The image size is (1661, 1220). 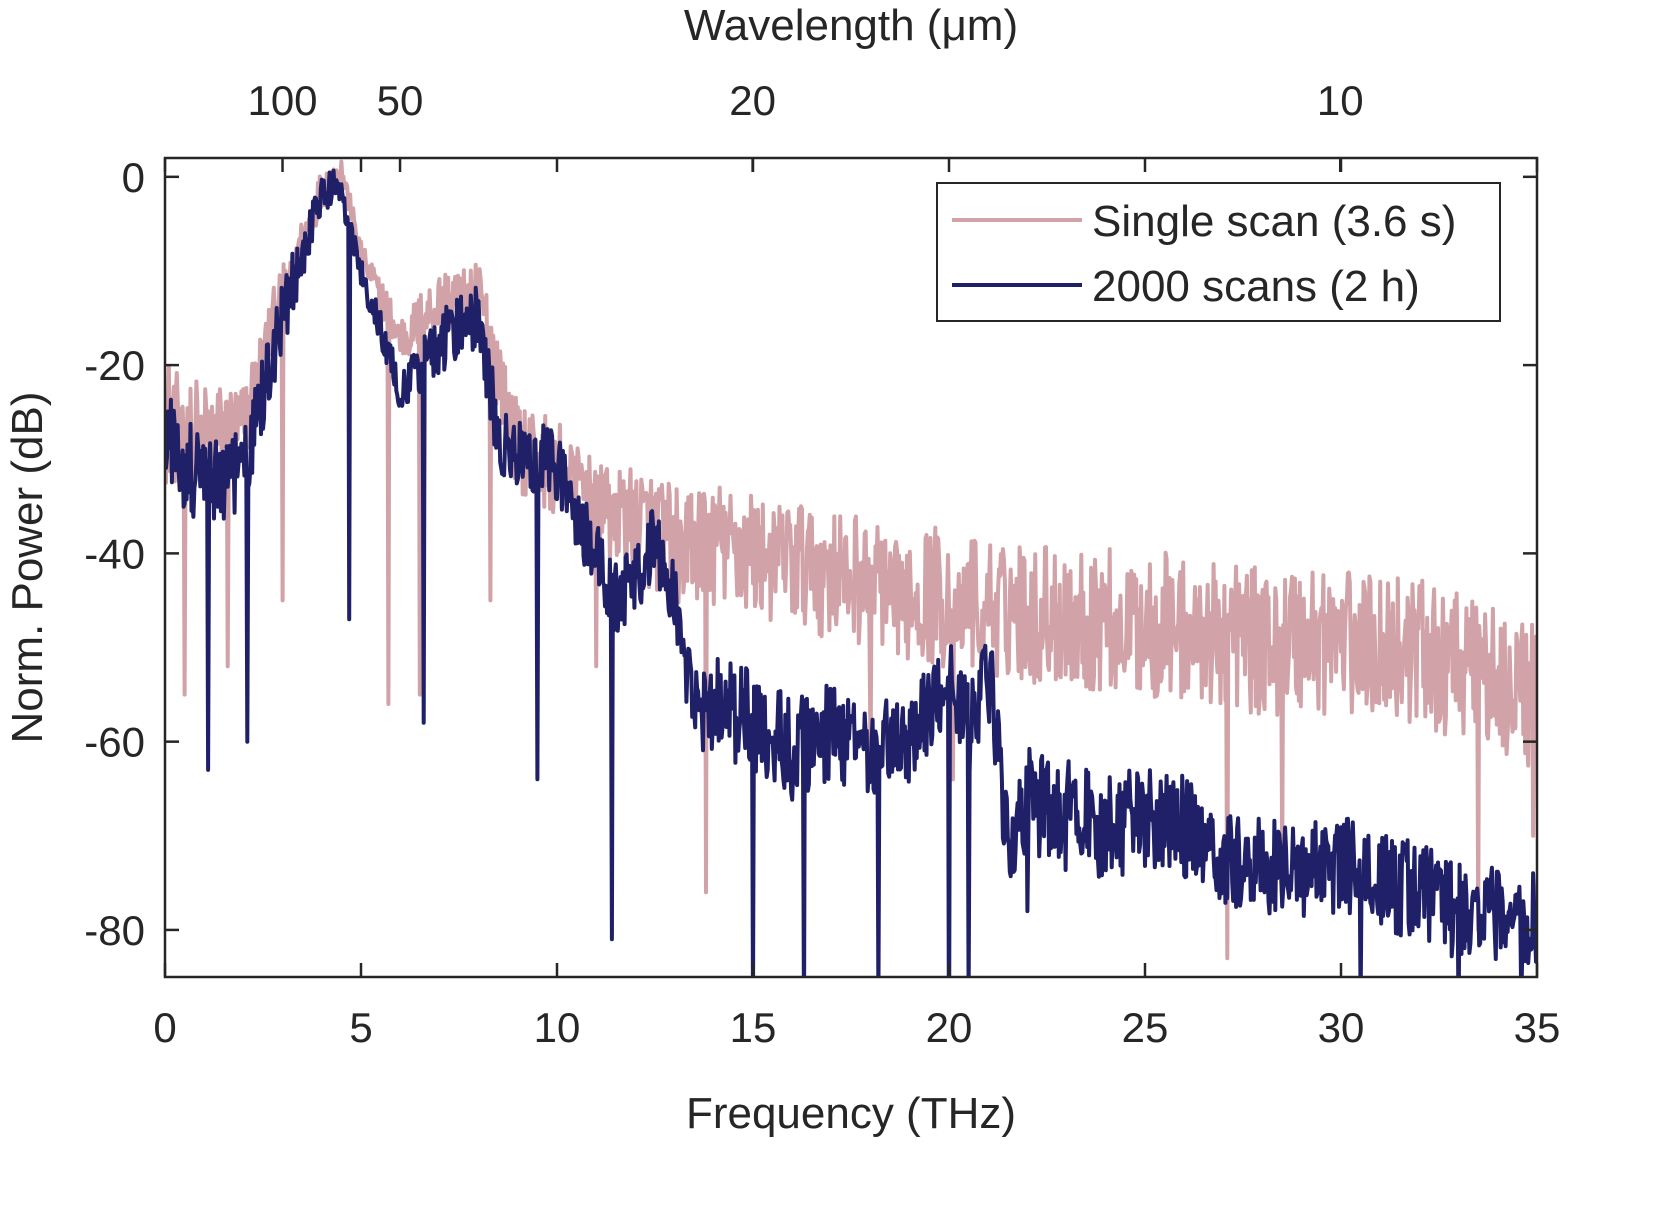 I want to click on x-tick-label: 25, so click(x=1145, y=1027).